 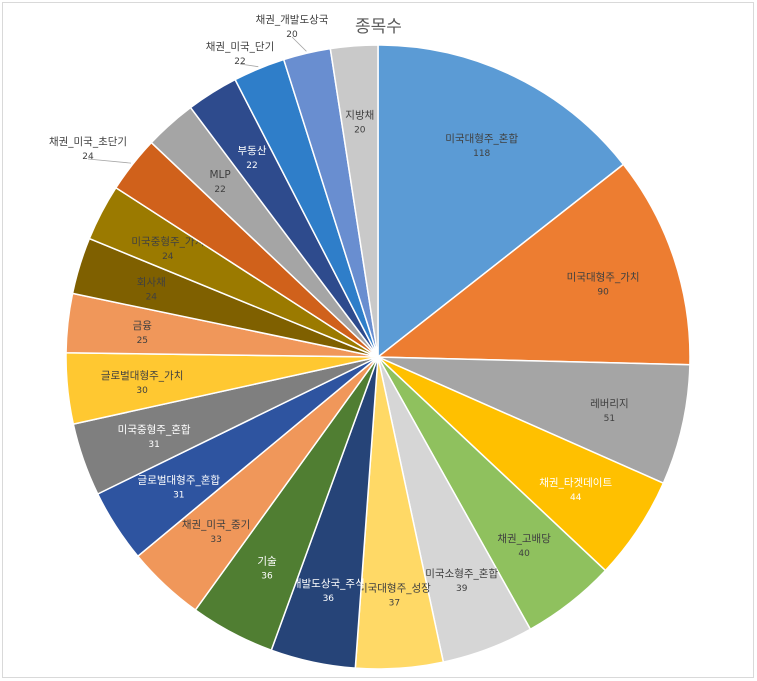 I want to click on slice-value-14: 25, so click(x=142, y=341).